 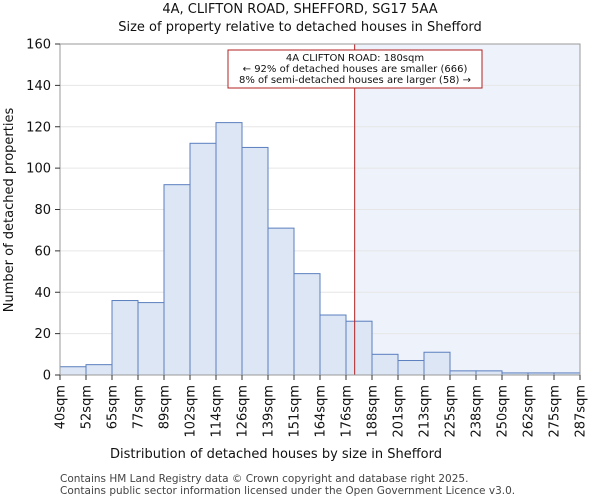 What do you see at coordinates (61, 407) in the screenshot?
I see `x-tick-label: 40sqm` at bounding box center [61, 407].